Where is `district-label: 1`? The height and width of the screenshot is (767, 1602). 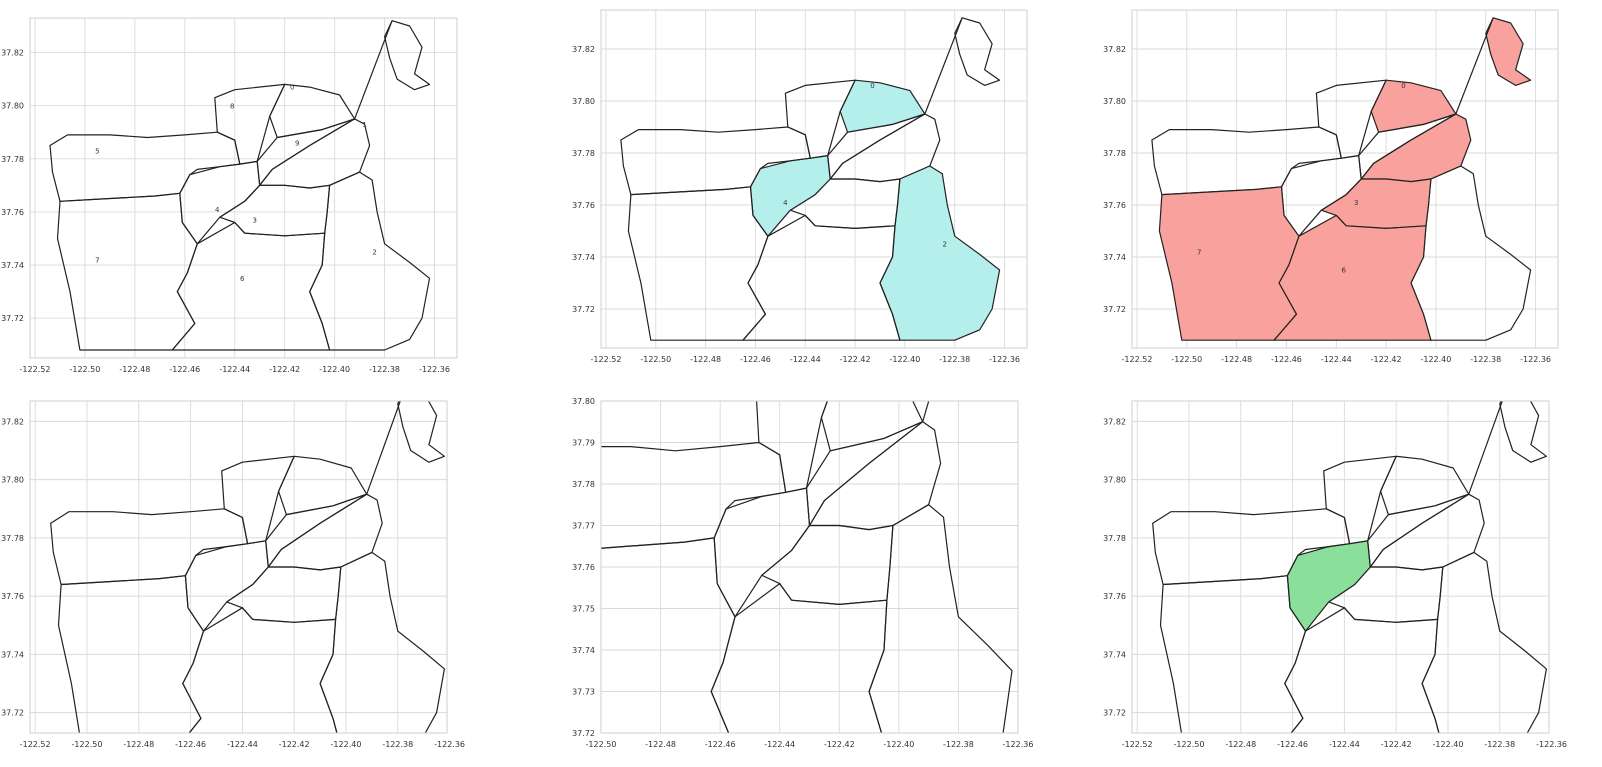
district-label: 1 is located at coordinates (364, 125).